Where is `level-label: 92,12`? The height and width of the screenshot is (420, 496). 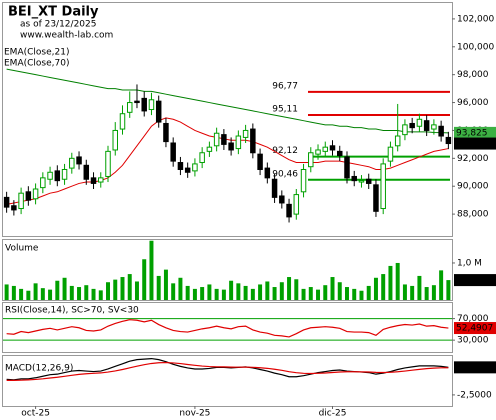 level-label: 92,12 is located at coordinates (285, 151).